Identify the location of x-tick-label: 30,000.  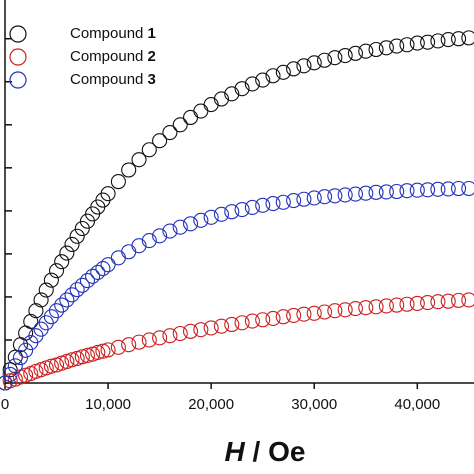
(314, 404).